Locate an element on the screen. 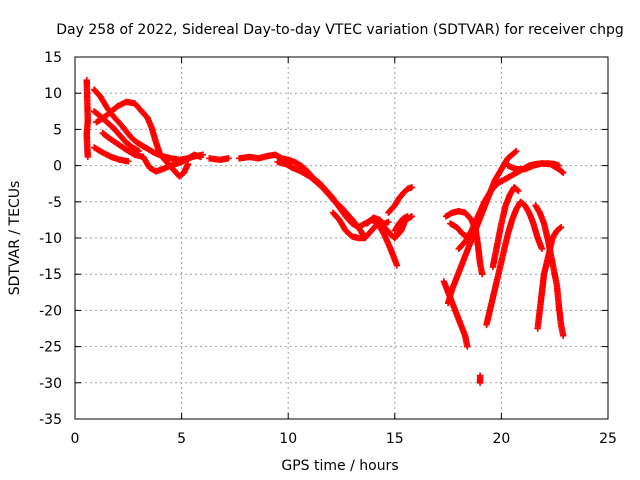 The height and width of the screenshot is (480, 640). y-tick-label: -10 is located at coordinates (50, 239).